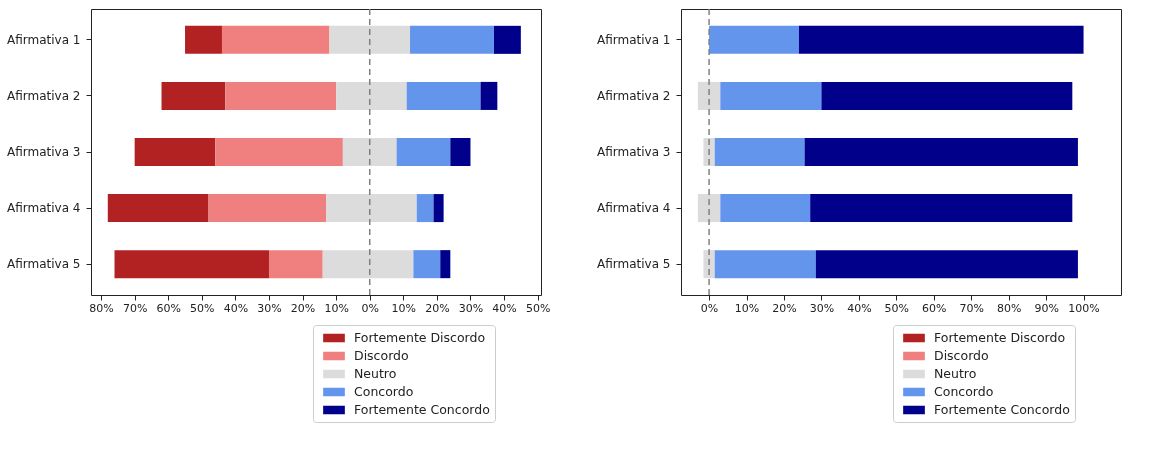 This screenshot has width=1162, height=454. What do you see at coordinates (1084, 308) in the screenshot?
I see `x-tick-label: 100%` at bounding box center [1084, 308].